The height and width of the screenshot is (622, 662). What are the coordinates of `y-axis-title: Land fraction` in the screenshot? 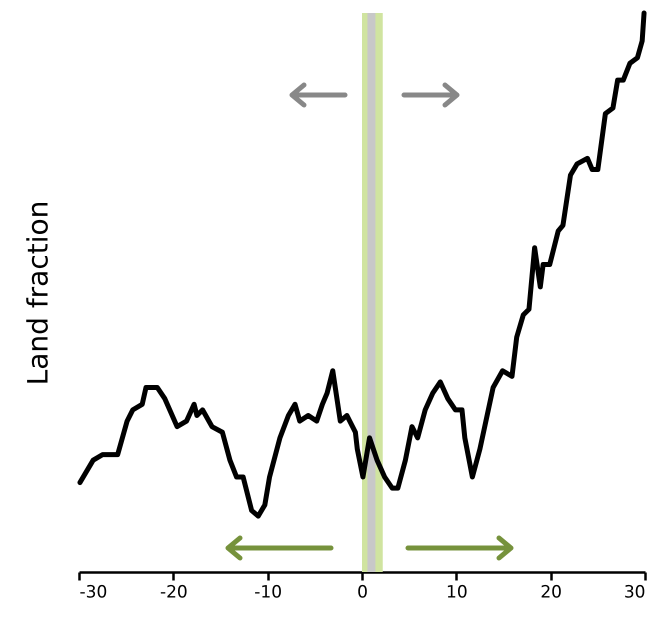 It's located at (38, 293).